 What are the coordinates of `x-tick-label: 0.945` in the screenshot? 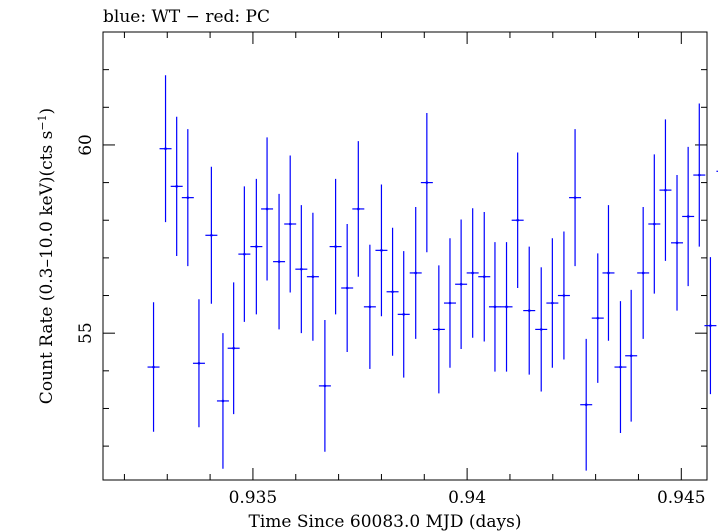 It's located at (681, 498).